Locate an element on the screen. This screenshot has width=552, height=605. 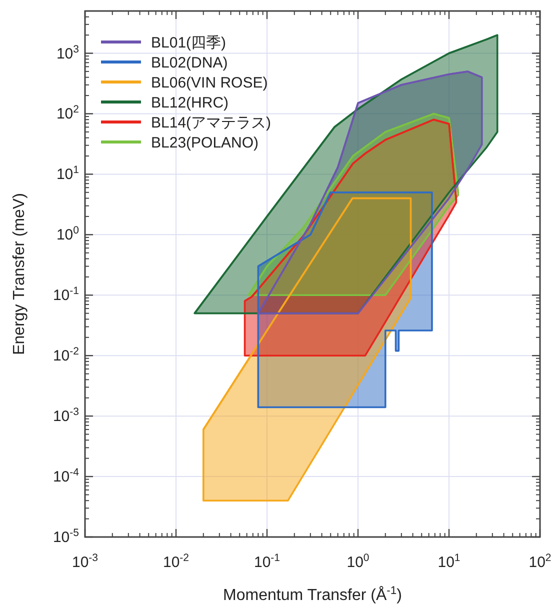
x-tick-label: 10$^{0}$ is located at coordinates (358, 561).